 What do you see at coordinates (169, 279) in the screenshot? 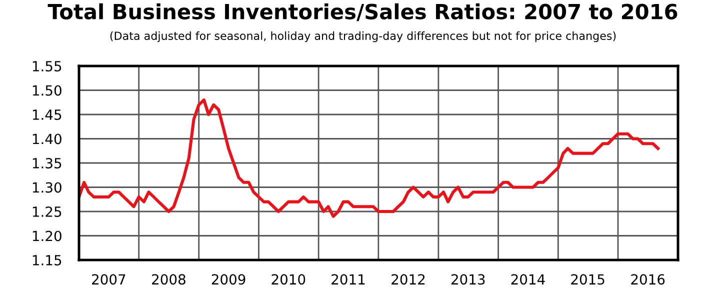
I see `x-tick-label: 2008` at bounding box center [169, 279].